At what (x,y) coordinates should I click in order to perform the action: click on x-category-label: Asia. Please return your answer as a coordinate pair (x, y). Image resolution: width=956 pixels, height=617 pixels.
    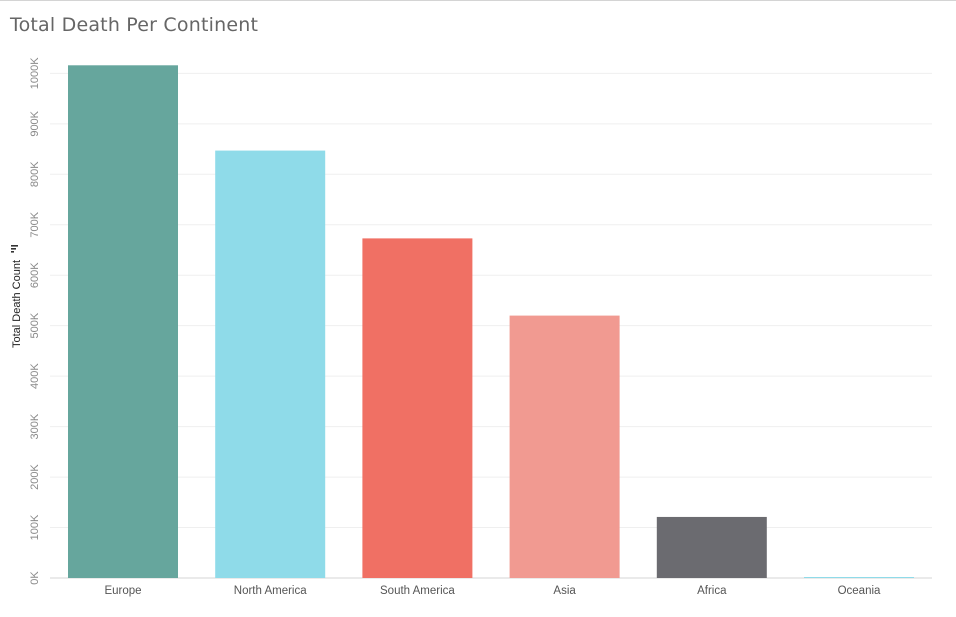
    Looking at the image, I should click on (564, 591).